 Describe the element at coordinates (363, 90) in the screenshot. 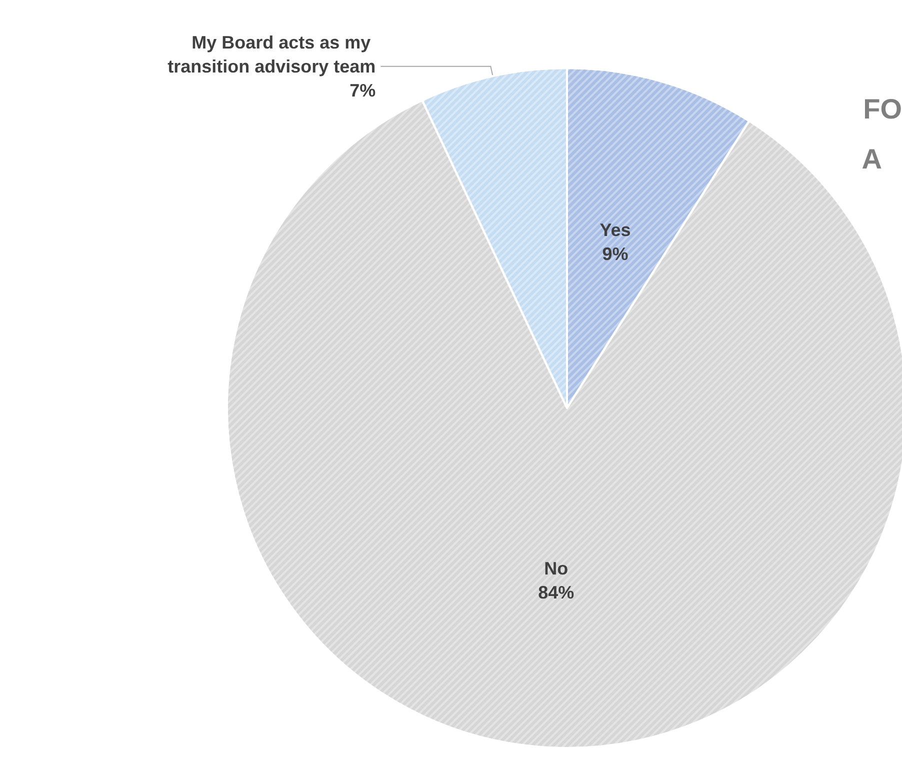

I see `data-label: 7%` at that location.